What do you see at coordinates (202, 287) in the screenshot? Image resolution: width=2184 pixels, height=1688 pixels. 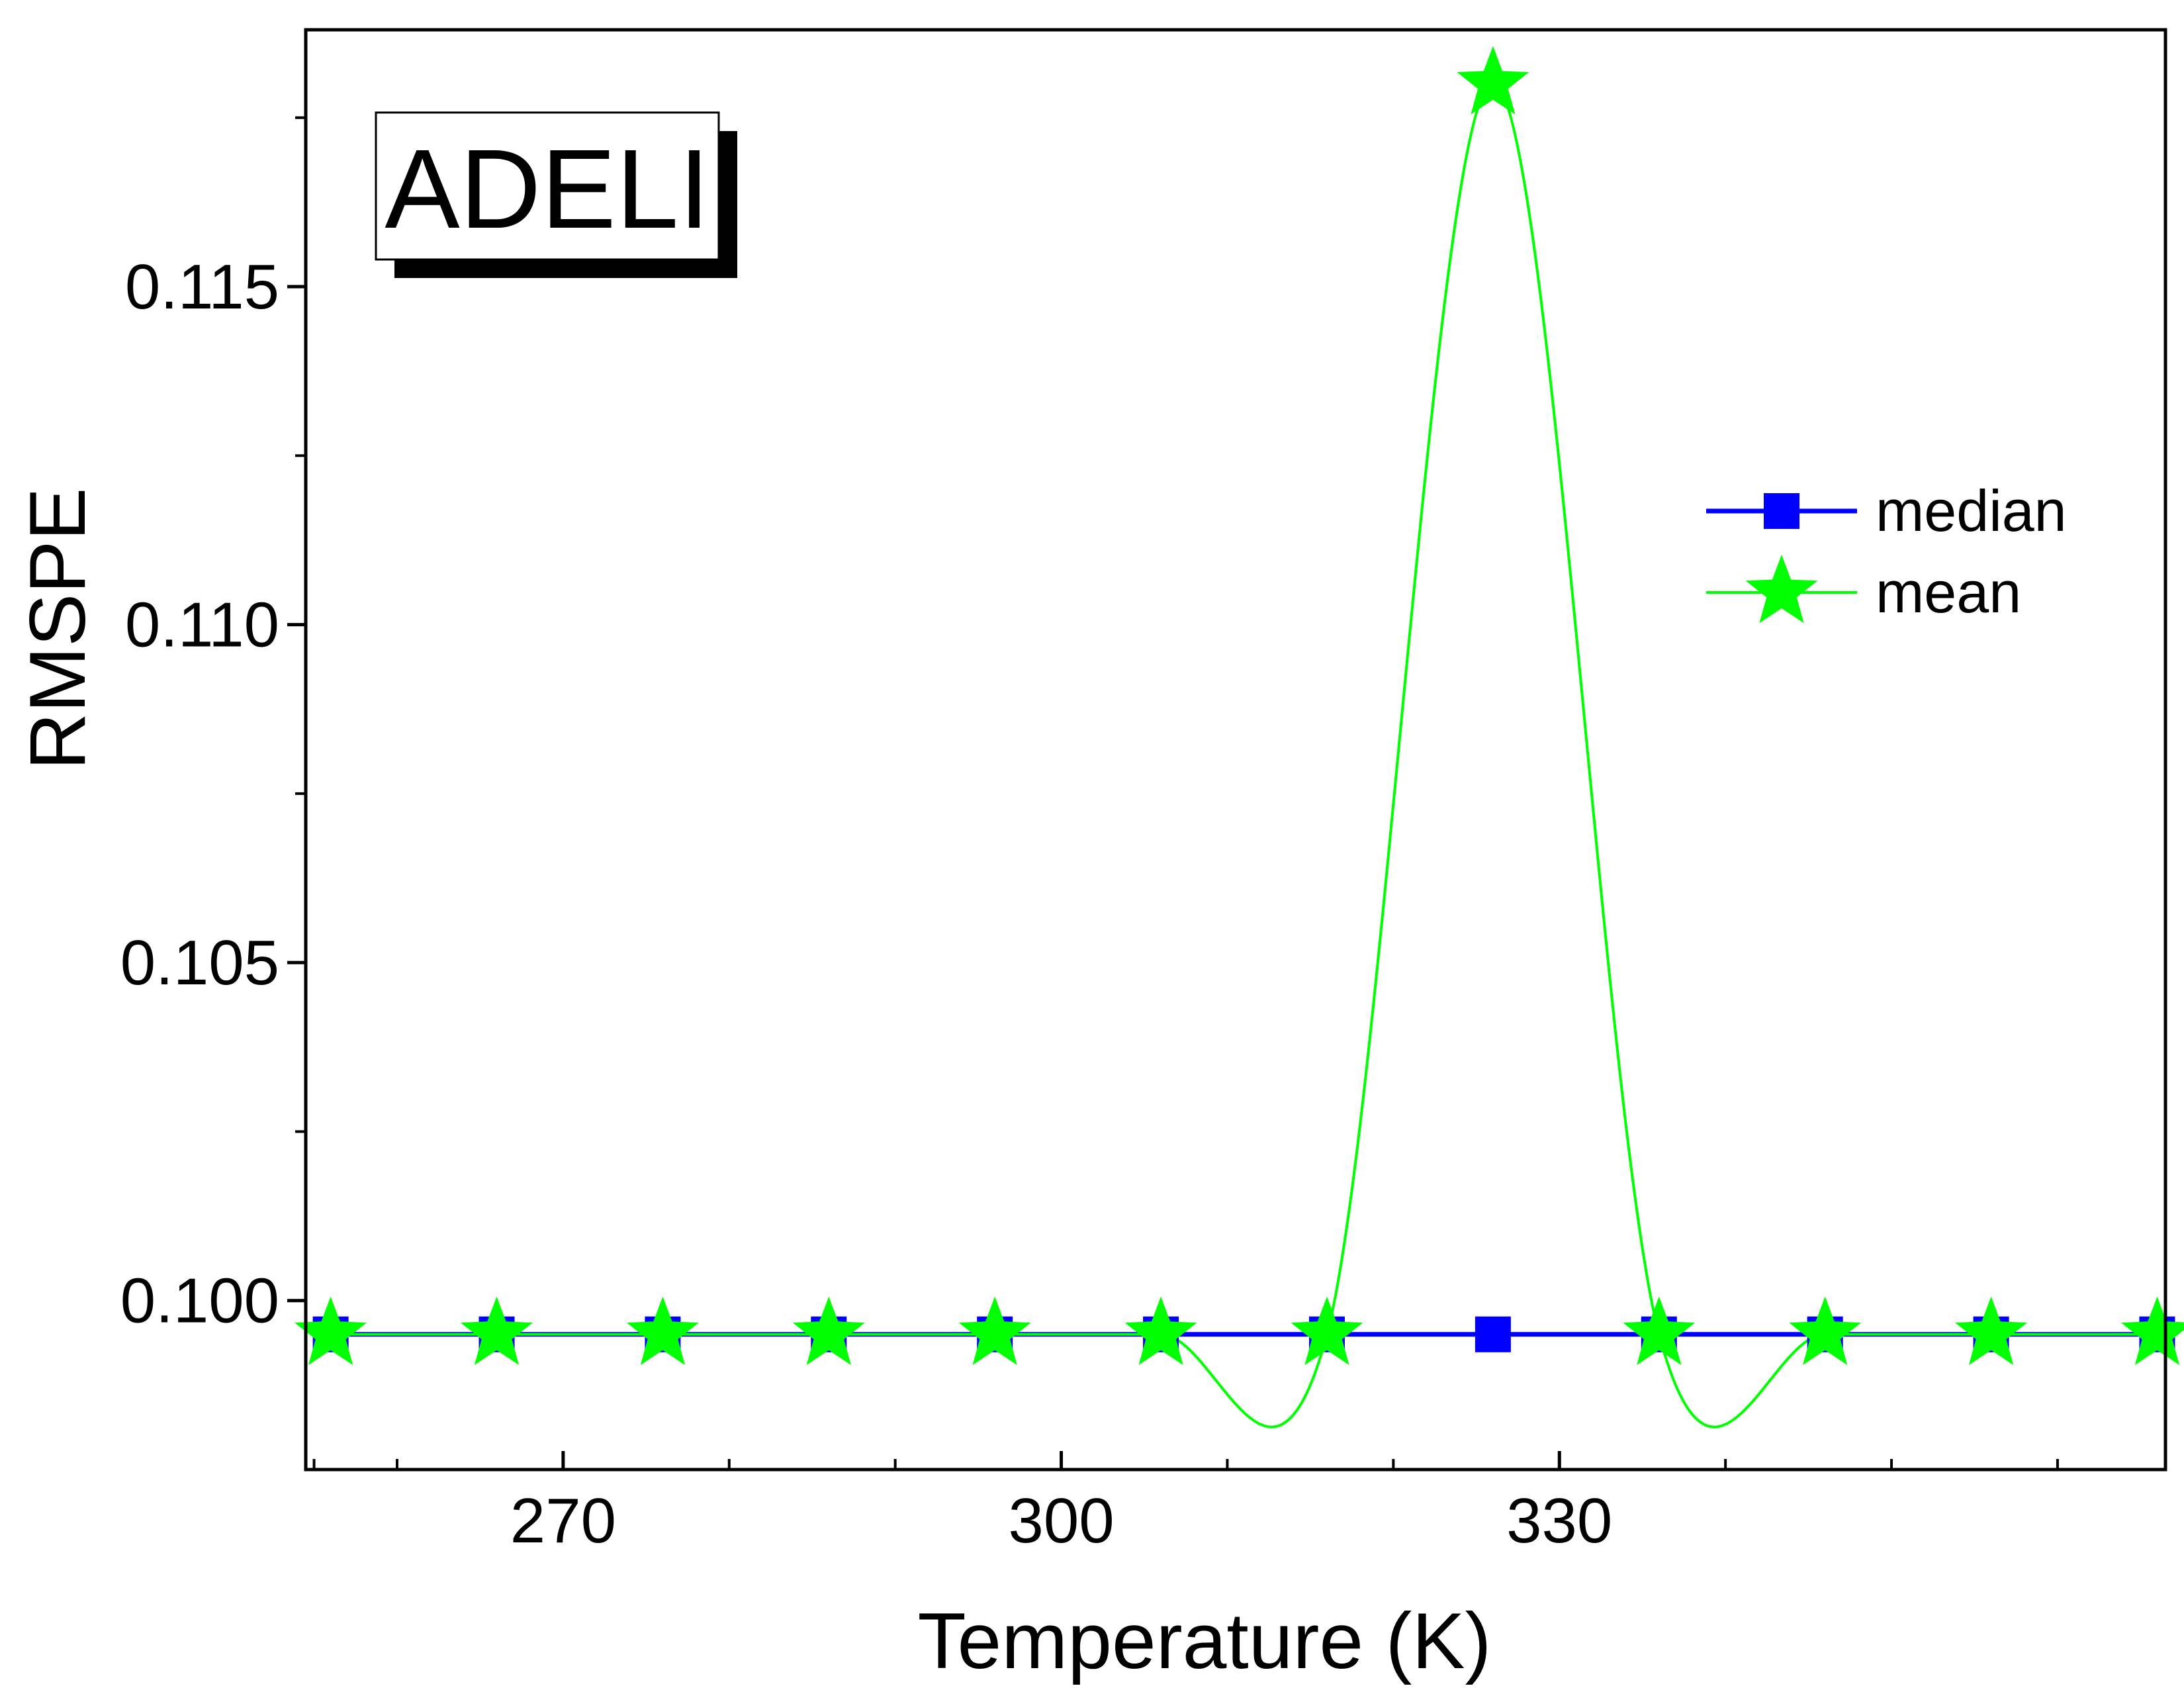 I see `y-tick-label: 0.115` at bounding box center [202, 287].